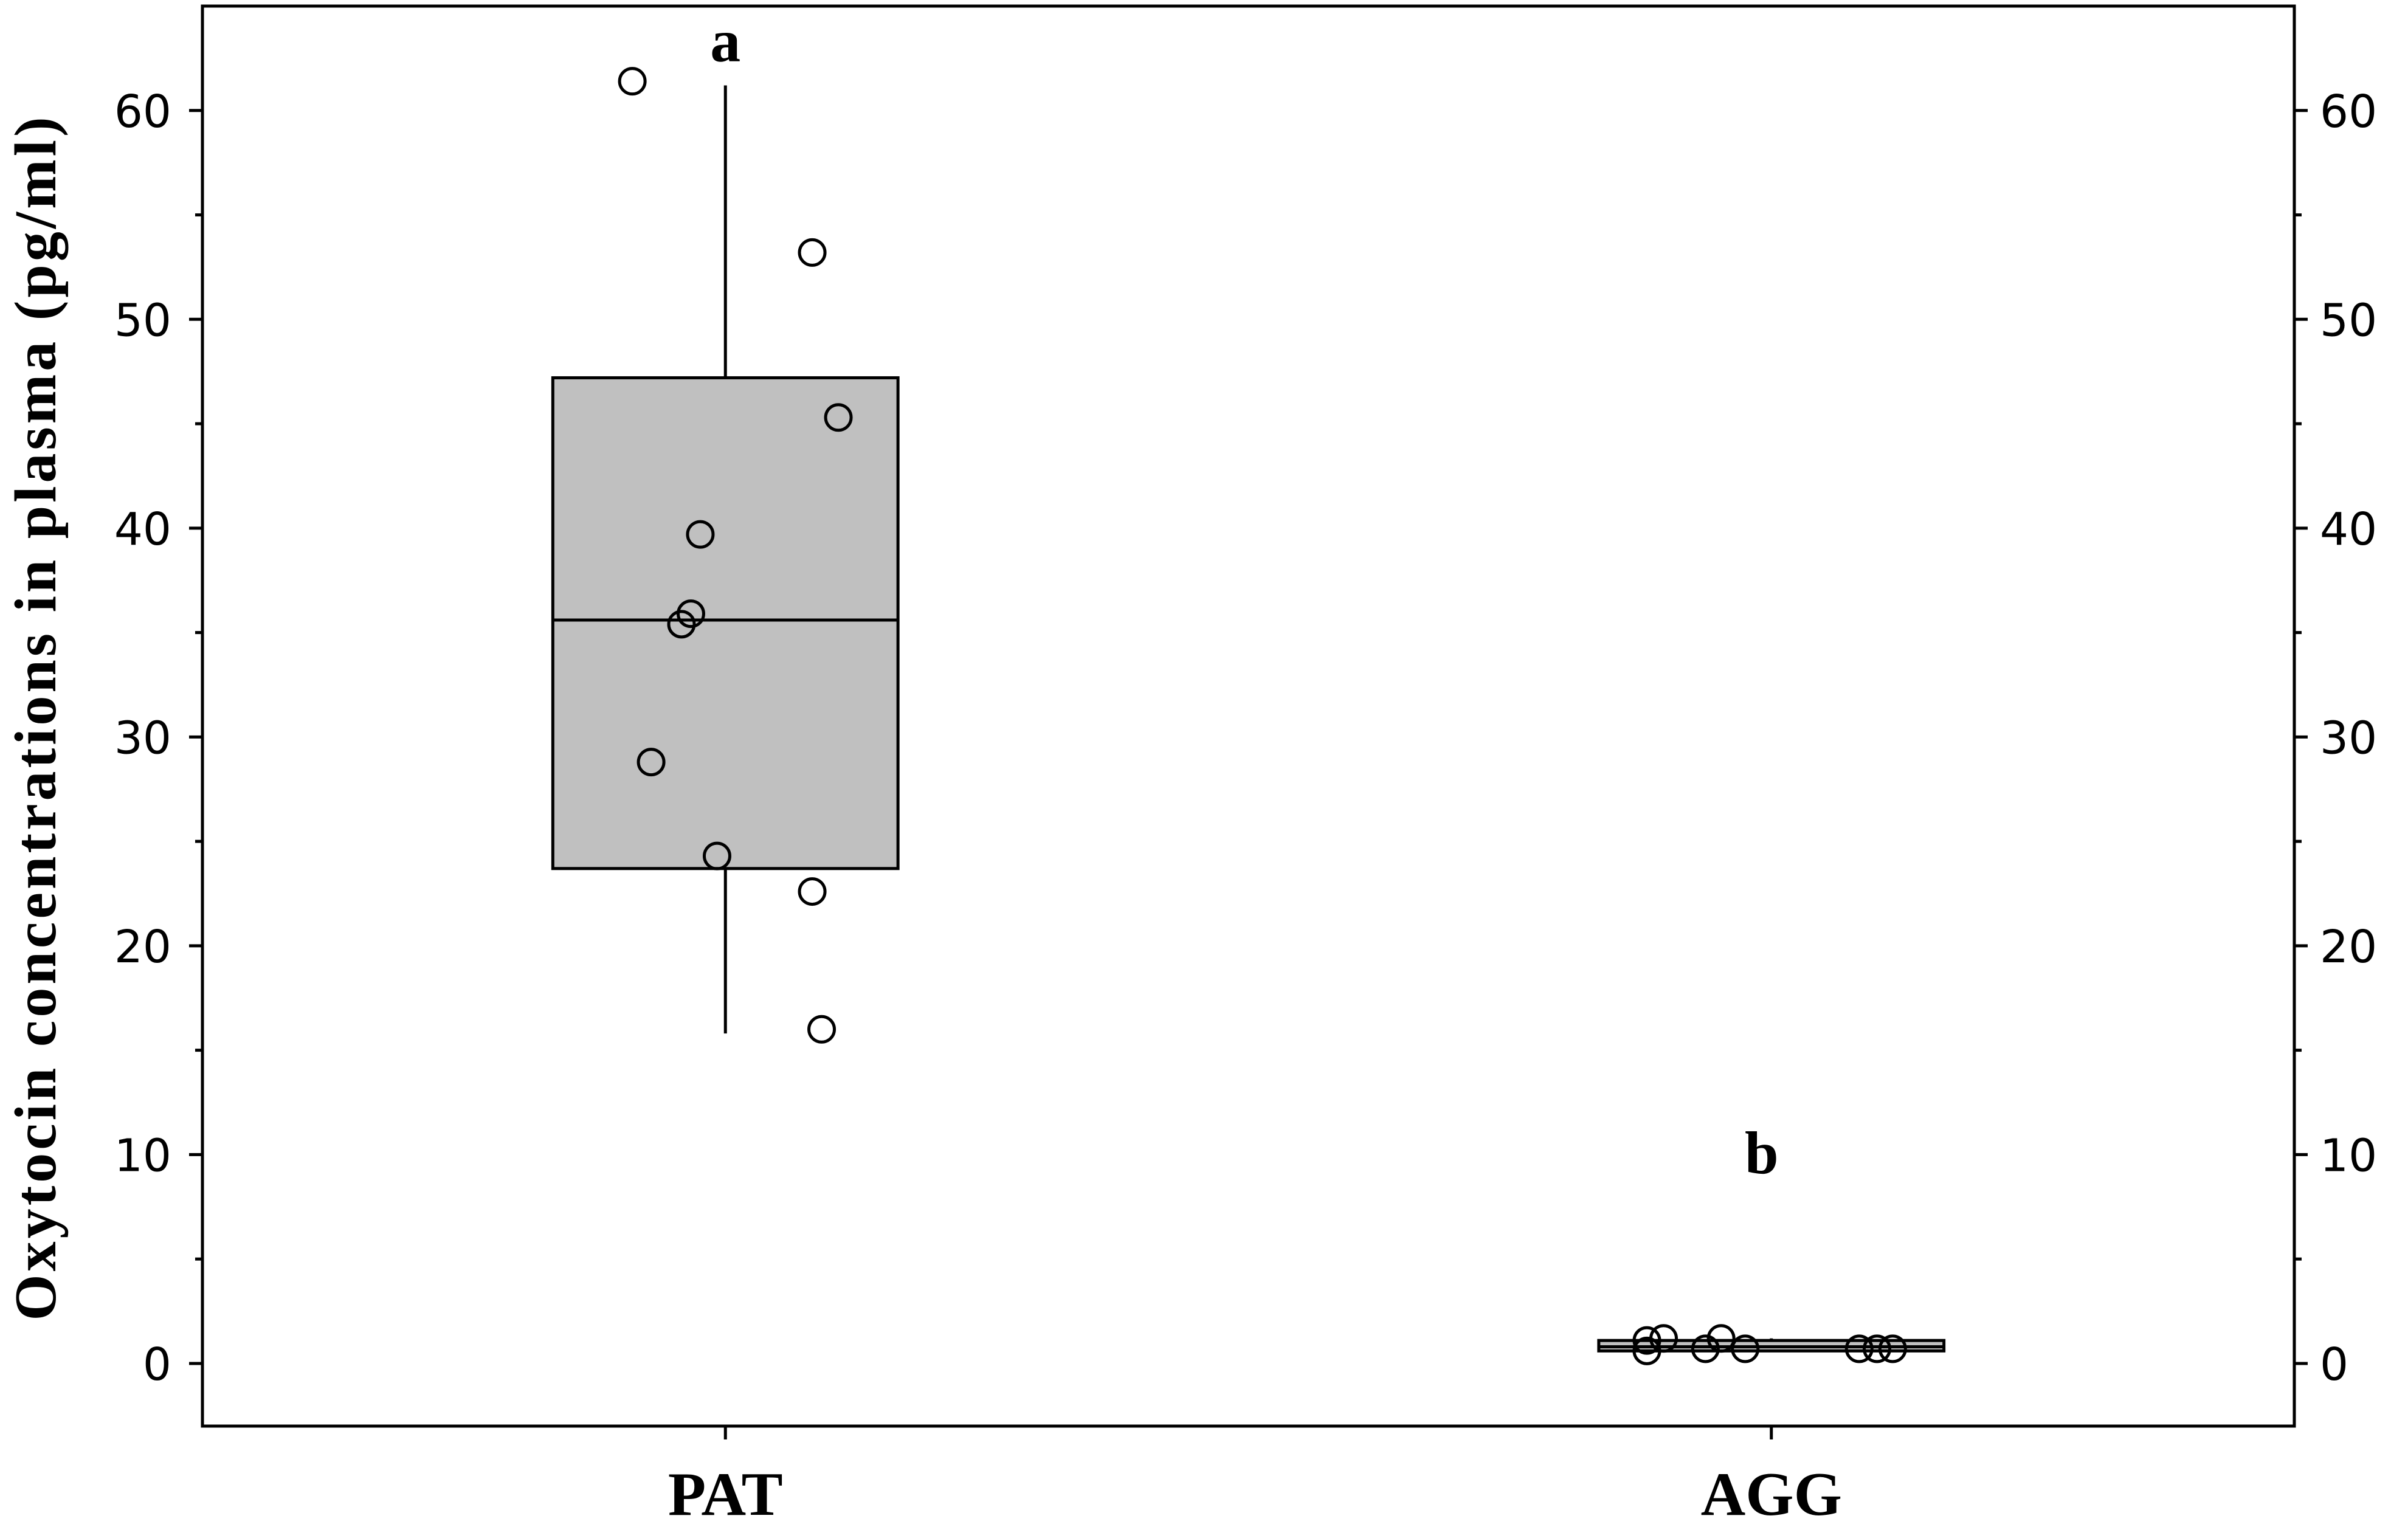 This screenshot has width=2408, height=1527. What do you see at coordinates (157, 1365) in the screenshot?
I see `y-tick-label-left: 0` at bounding box center [157, 1365].